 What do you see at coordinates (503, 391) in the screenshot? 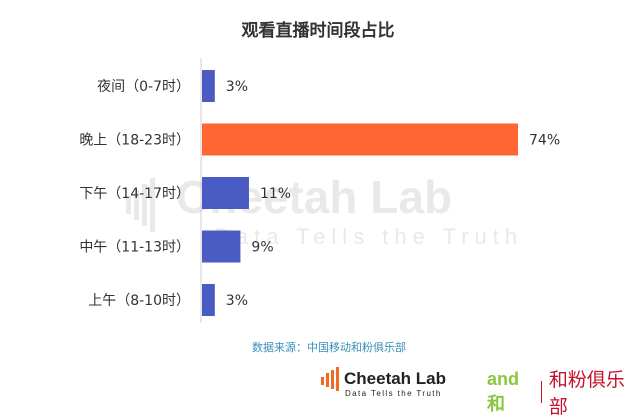
I see `partner-mark: and和` at bounding box center [503, 391].